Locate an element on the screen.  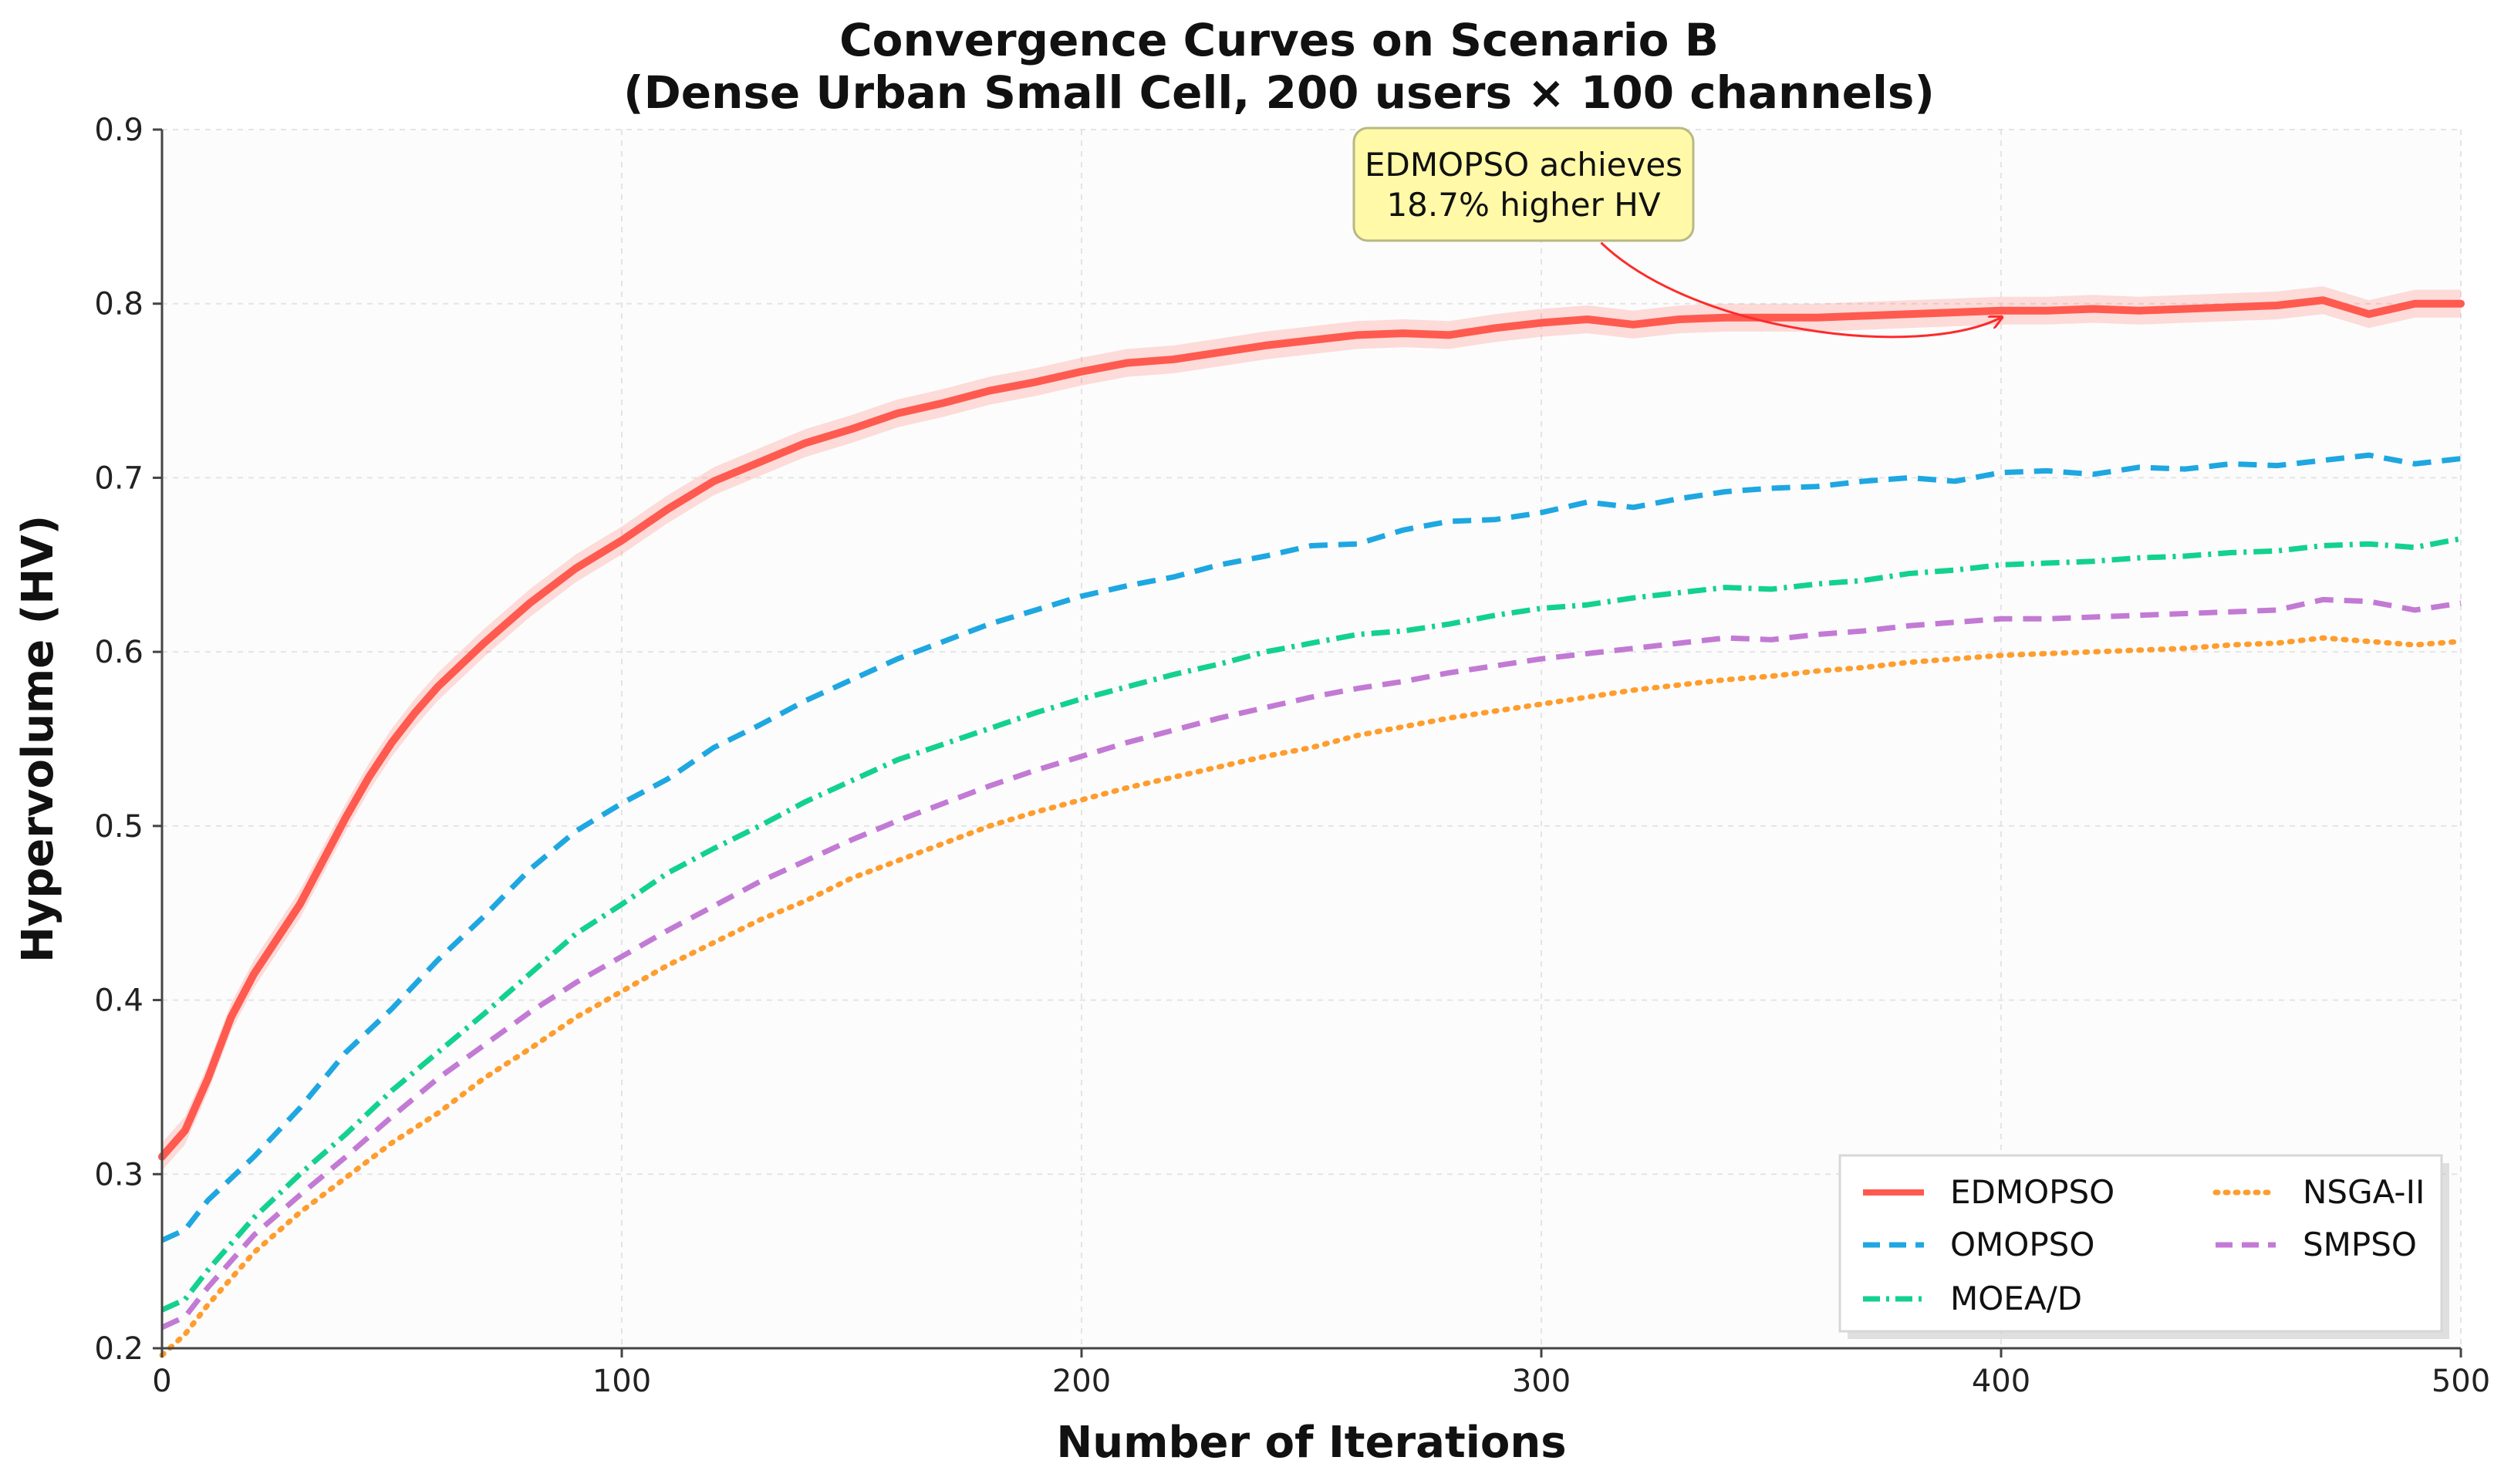
chart-title-line-1: Convergence Curves on Scenario B is located at coordinates (1279, 40).